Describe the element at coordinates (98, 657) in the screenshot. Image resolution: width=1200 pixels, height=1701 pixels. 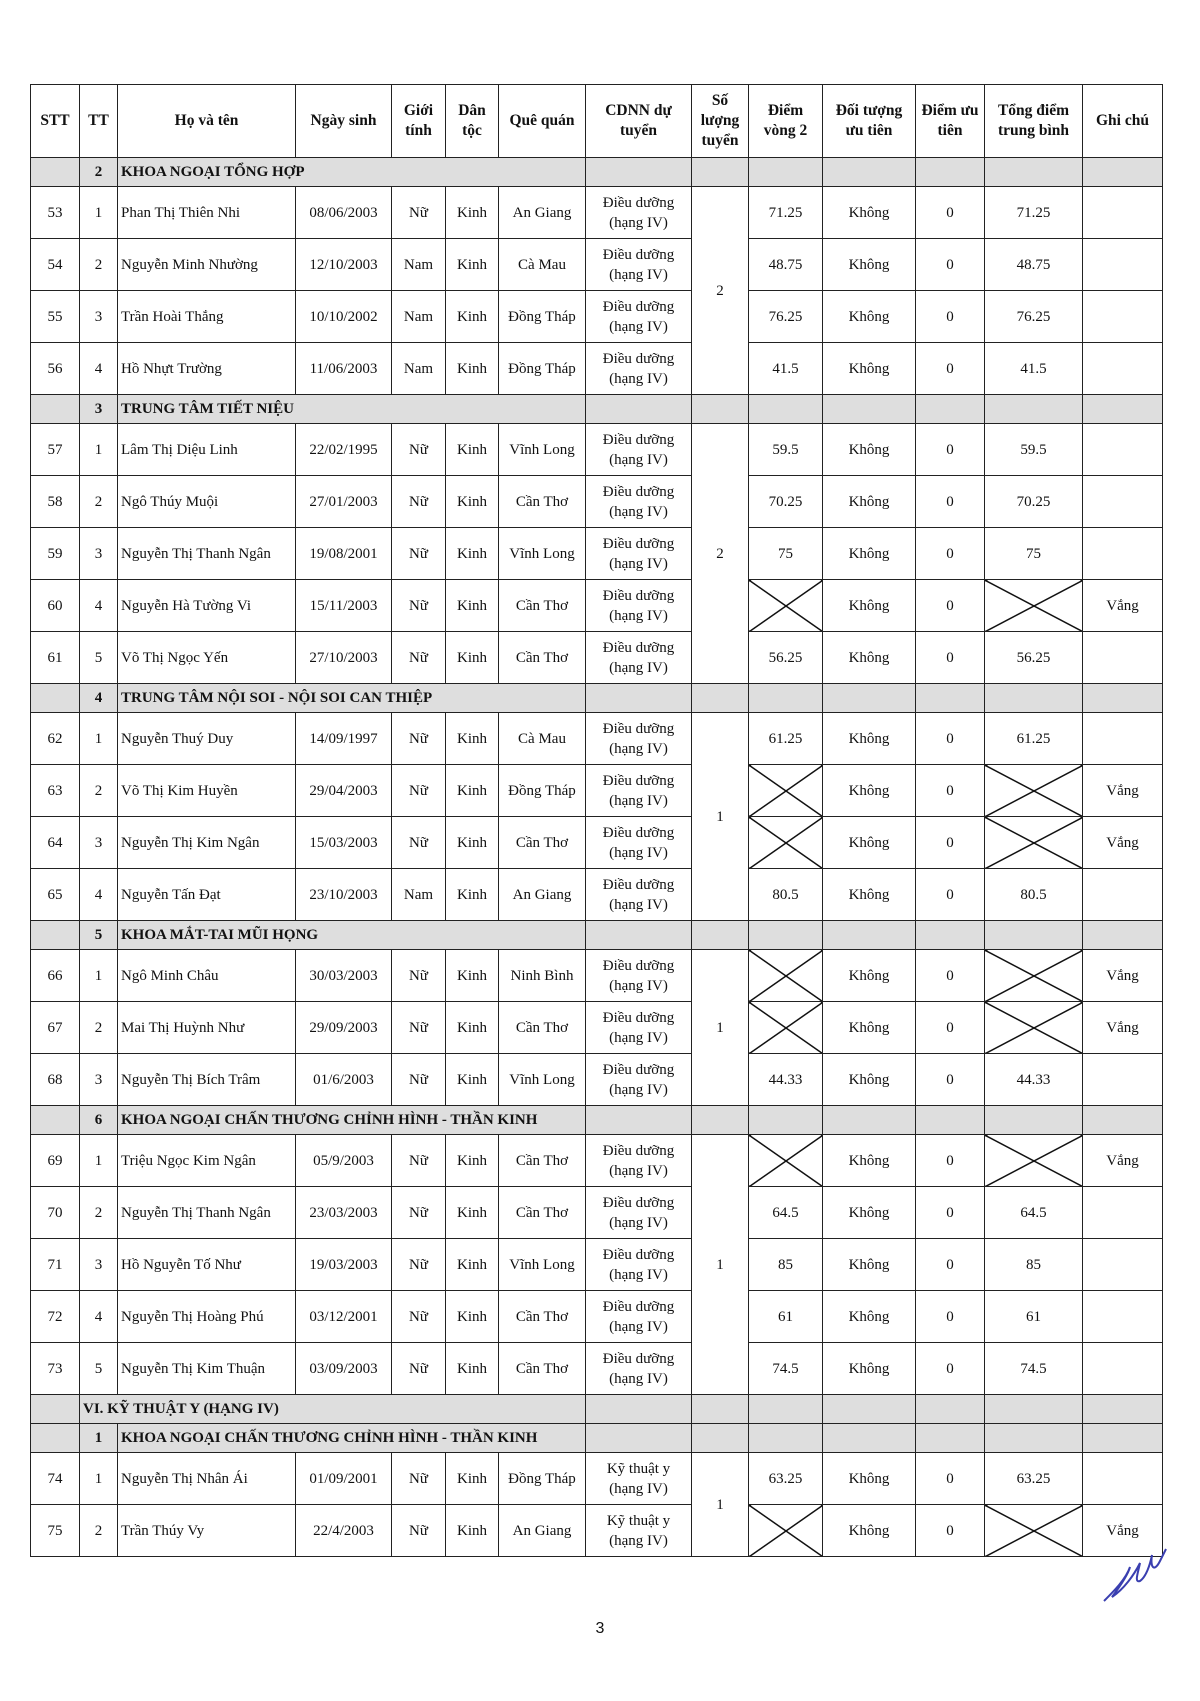
I see `tt-cell: 5` at that location.